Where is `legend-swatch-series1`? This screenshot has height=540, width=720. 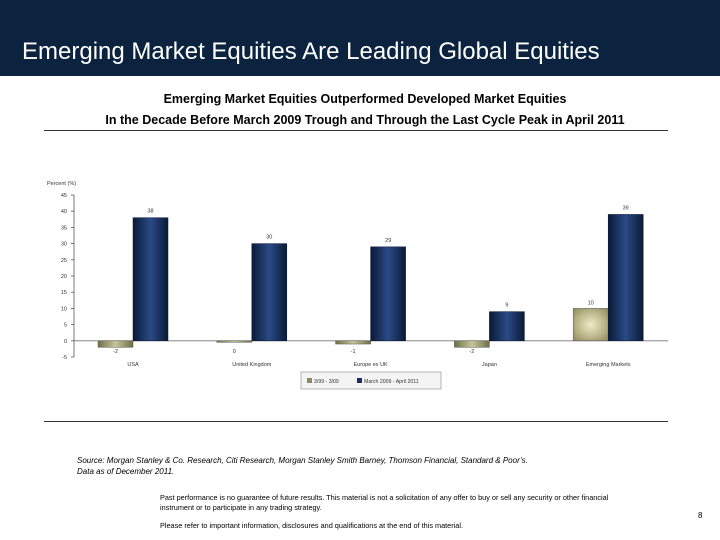 legend-swatch-series1 is located at coordinates (309, 380).